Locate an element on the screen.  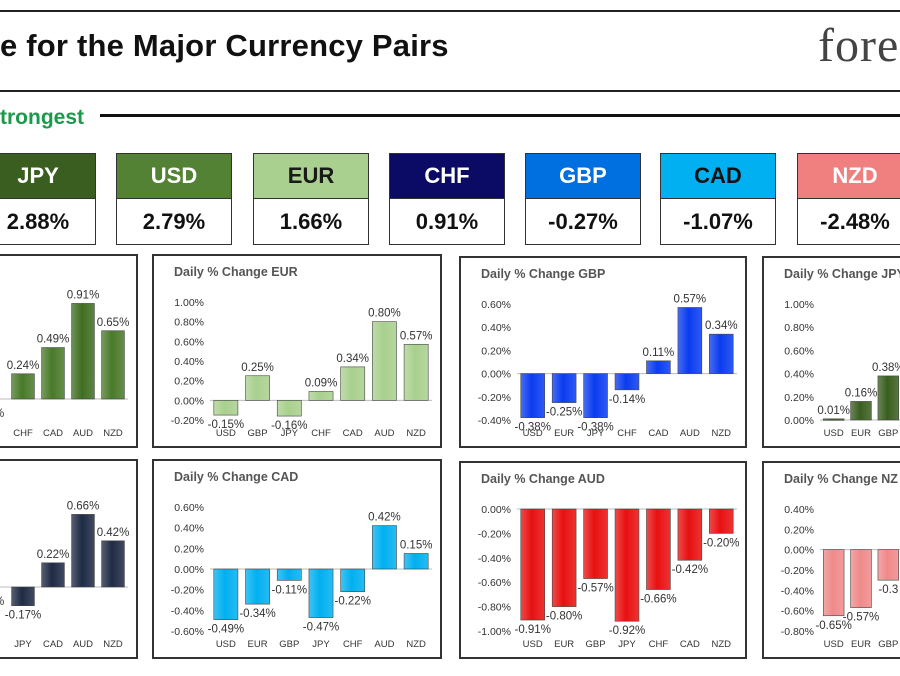
ranking-change: -0.27% is located at coordinates (583, 221).